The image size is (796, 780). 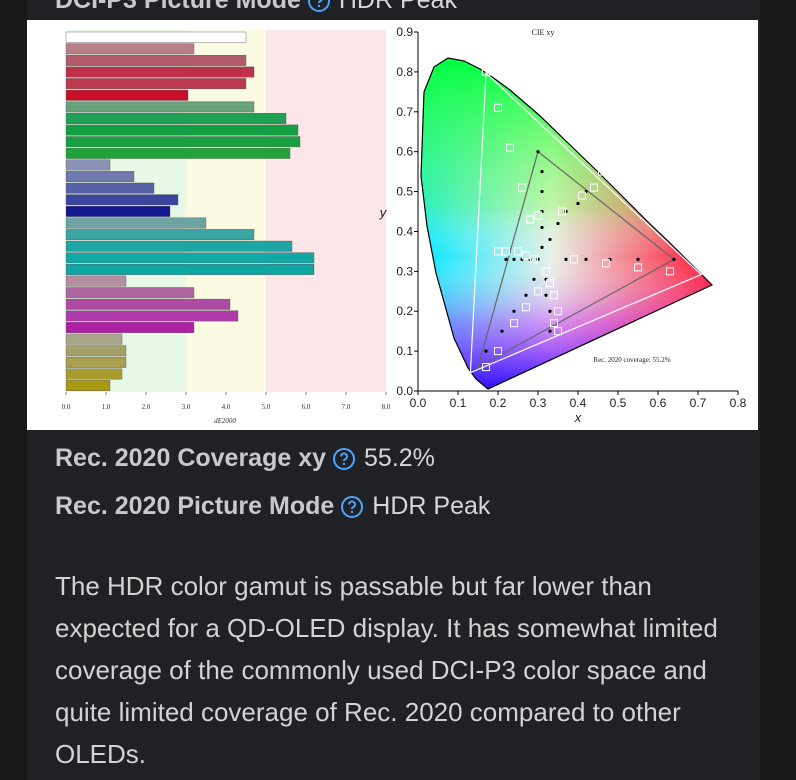 I want to click on y-tick-label: 0.8, so click(x=404, y=72).